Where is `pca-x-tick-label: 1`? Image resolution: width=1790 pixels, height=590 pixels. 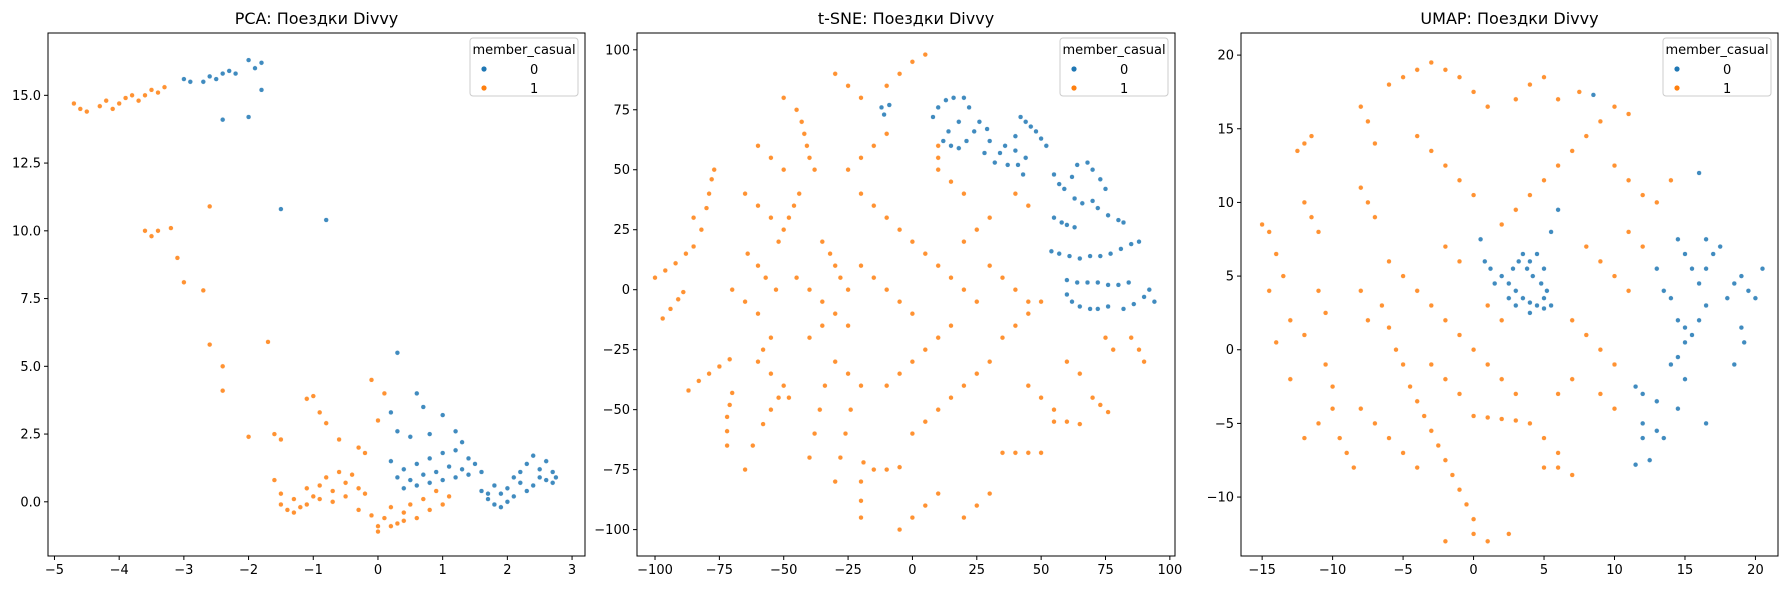 pca-x-tick-label: 1 is located at coordinates (443, 570).